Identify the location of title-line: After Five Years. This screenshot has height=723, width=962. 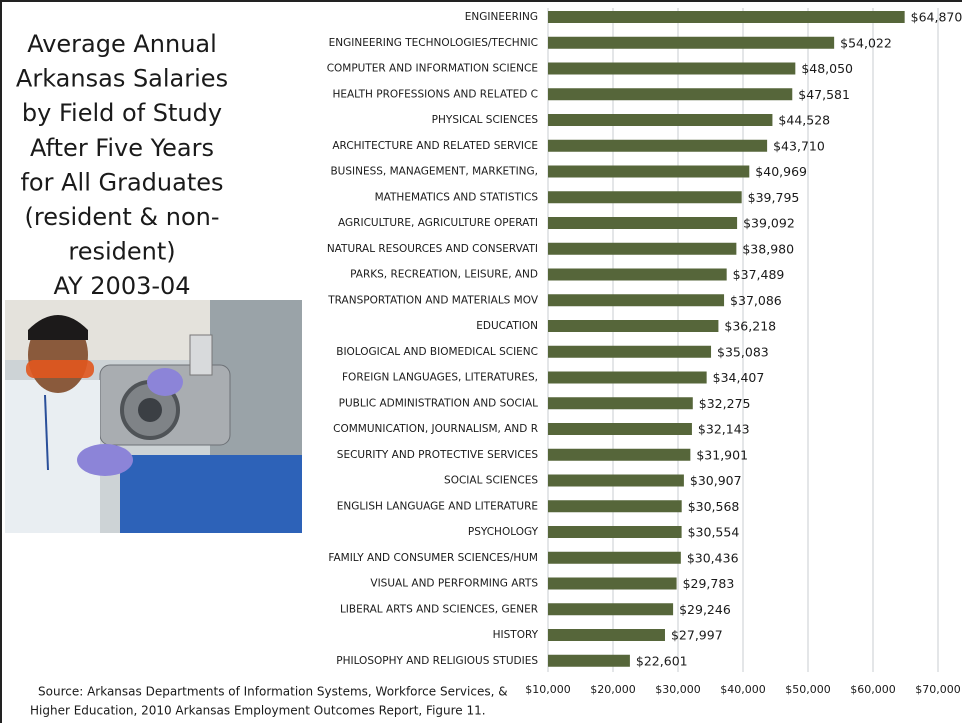
(122, 148).